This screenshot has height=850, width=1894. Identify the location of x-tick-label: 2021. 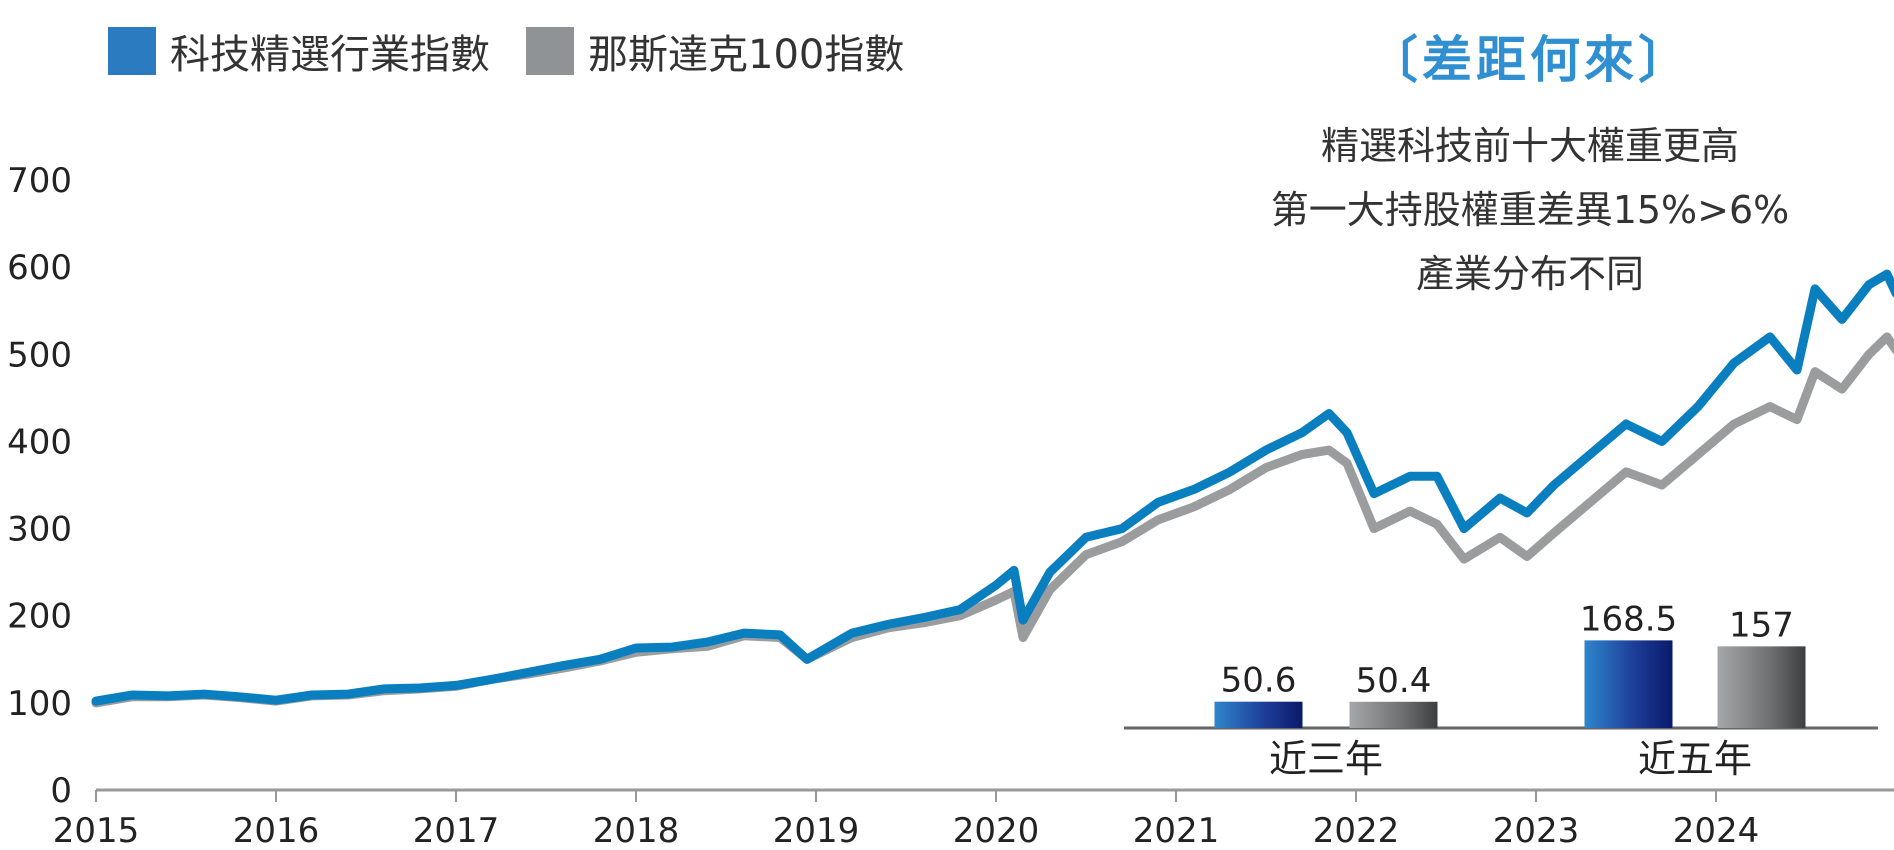
(1176, 830).